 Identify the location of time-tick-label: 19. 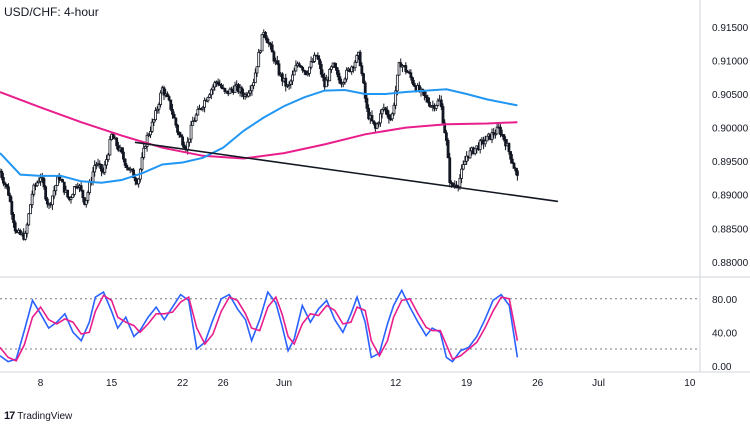
(467, 383).